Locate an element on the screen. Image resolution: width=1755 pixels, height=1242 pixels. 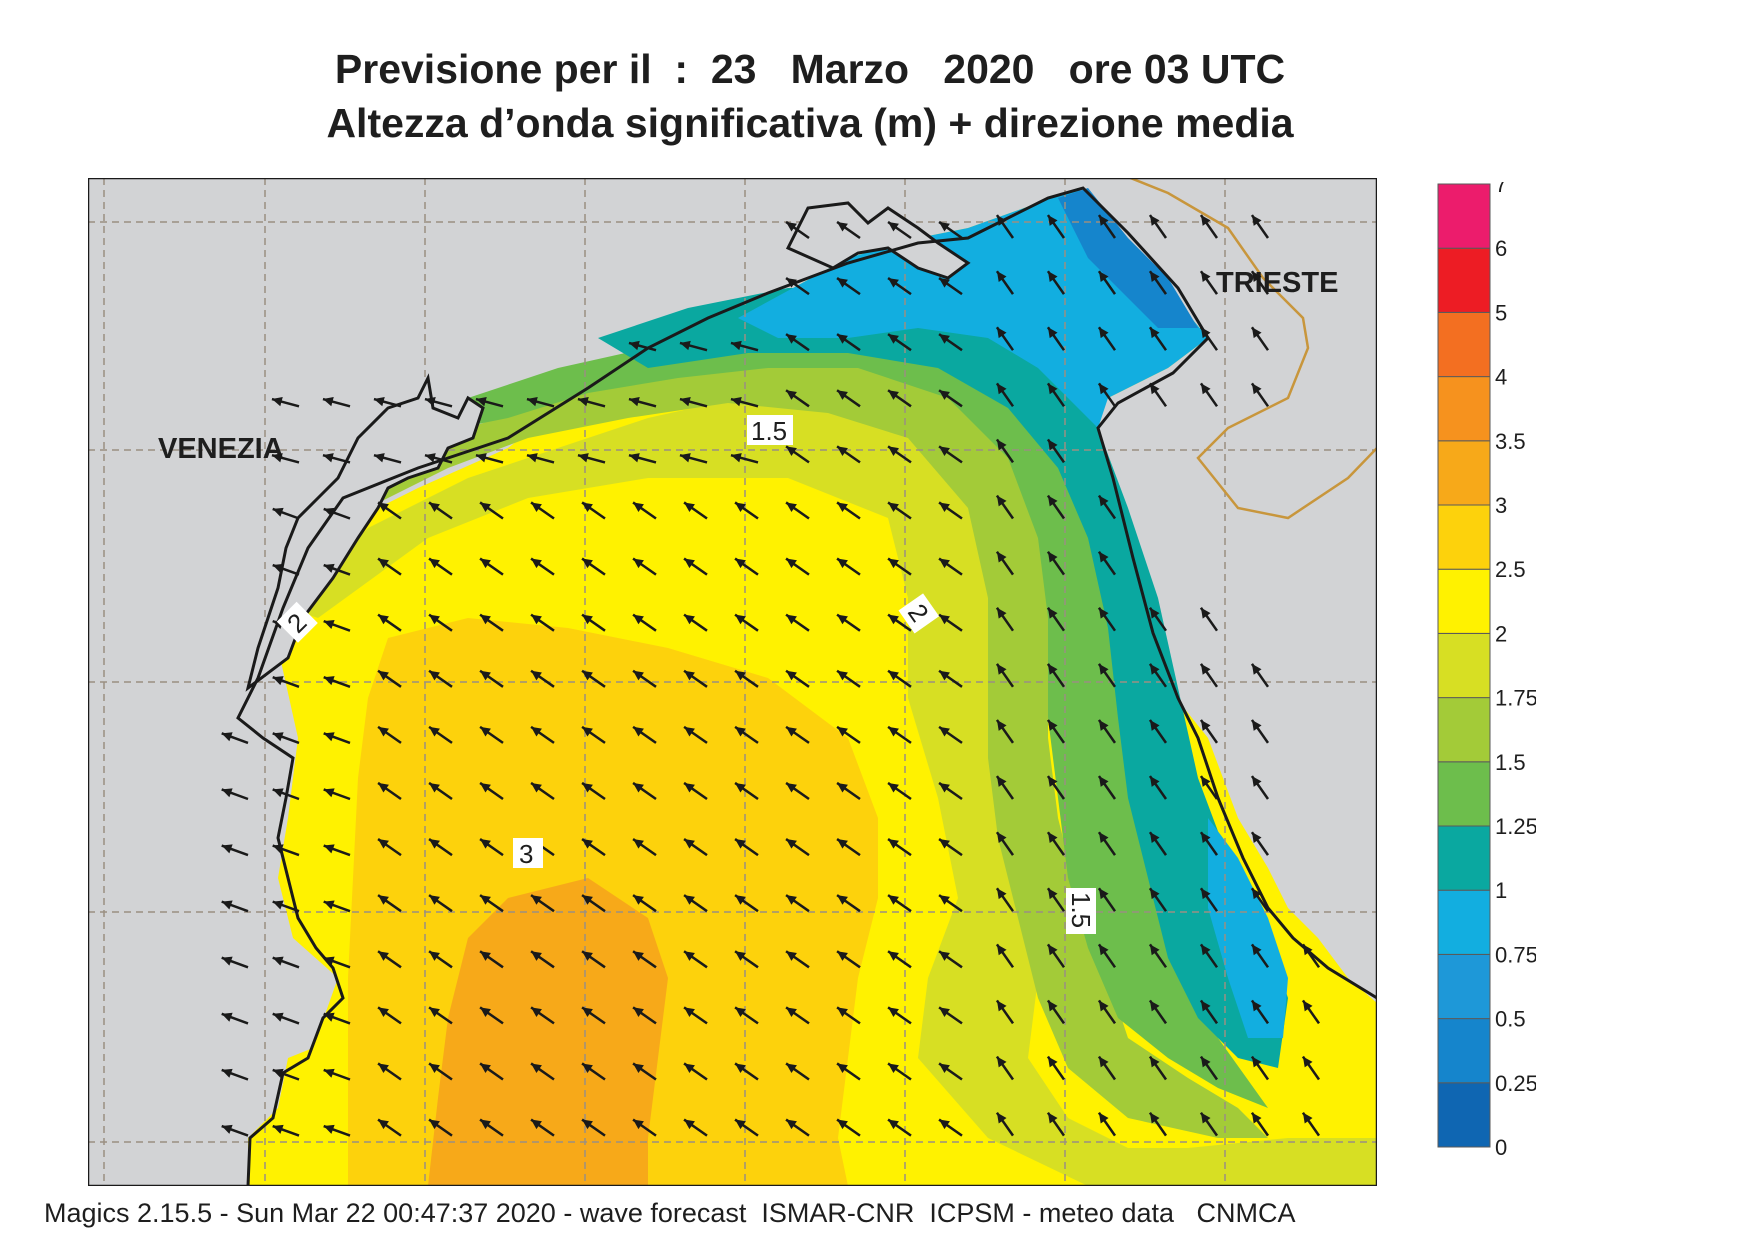
contour-label: 1.5 is located at coordinates (1081, 910).